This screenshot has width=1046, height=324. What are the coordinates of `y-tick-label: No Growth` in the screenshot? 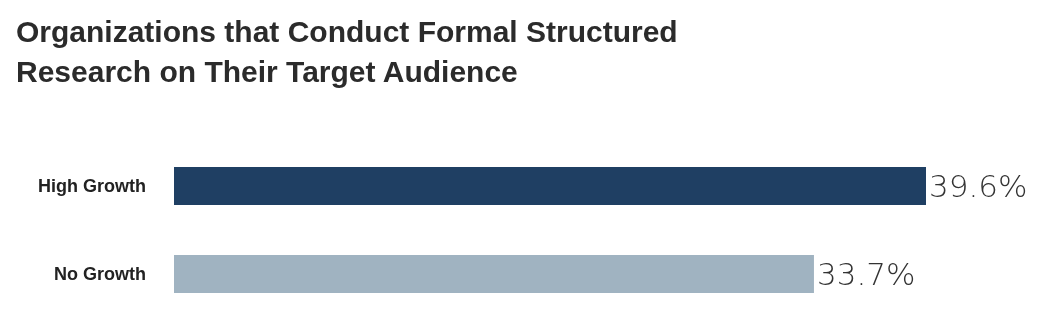 It's located at (100, 274).